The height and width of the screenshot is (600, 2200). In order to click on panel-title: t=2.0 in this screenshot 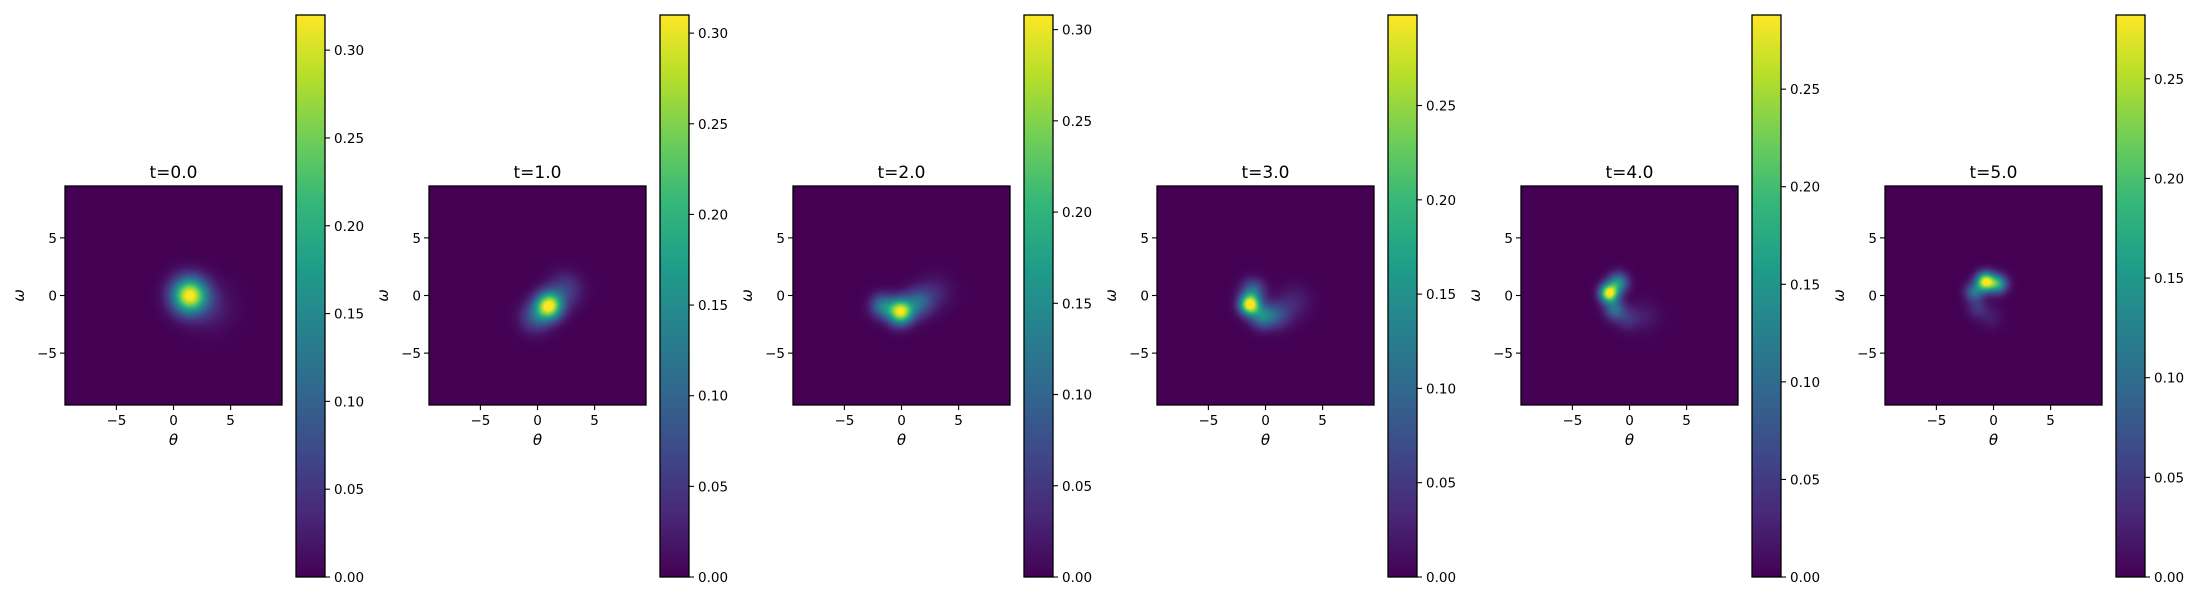, I will do `click(902, 173)`.